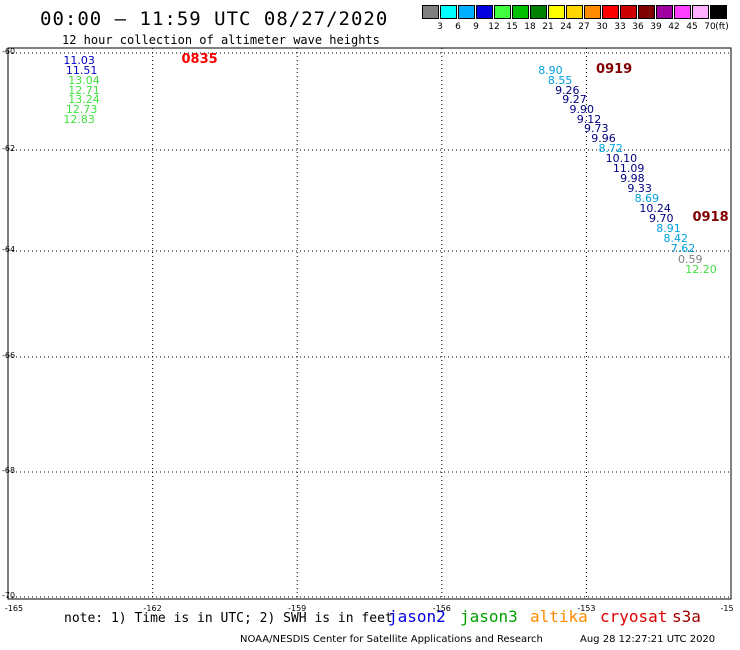  Describe the element at coordinates (476, 27) in the screenshot. I see `legend-label: 9` at that location.